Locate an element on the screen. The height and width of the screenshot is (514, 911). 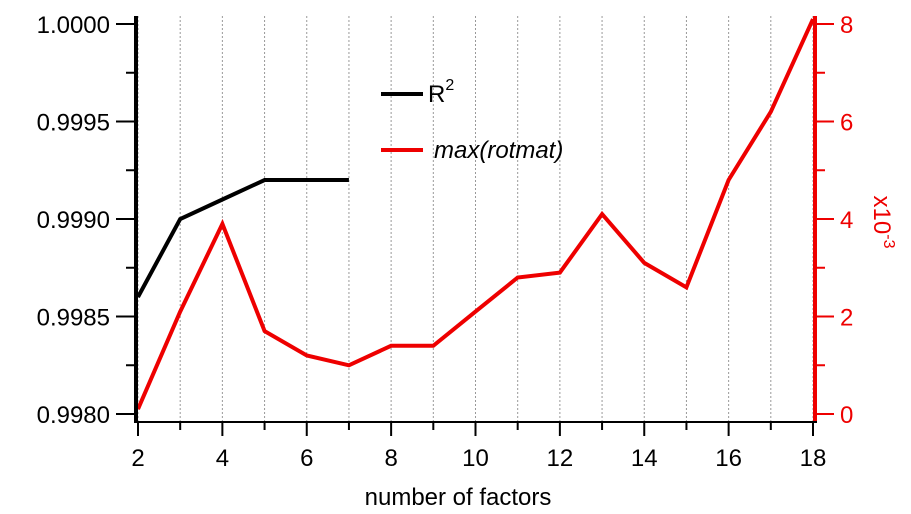
right-axis-multiplier: x10-3 is located at coordinates (882, 222).